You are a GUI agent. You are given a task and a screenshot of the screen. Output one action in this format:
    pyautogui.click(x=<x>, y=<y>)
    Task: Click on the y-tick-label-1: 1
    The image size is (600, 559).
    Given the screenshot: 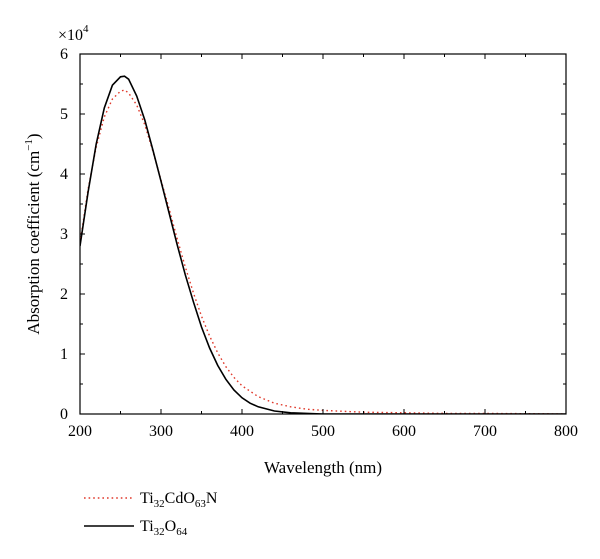 What is the action you would take?
    pyautogui.click(x=64, y=354)
    